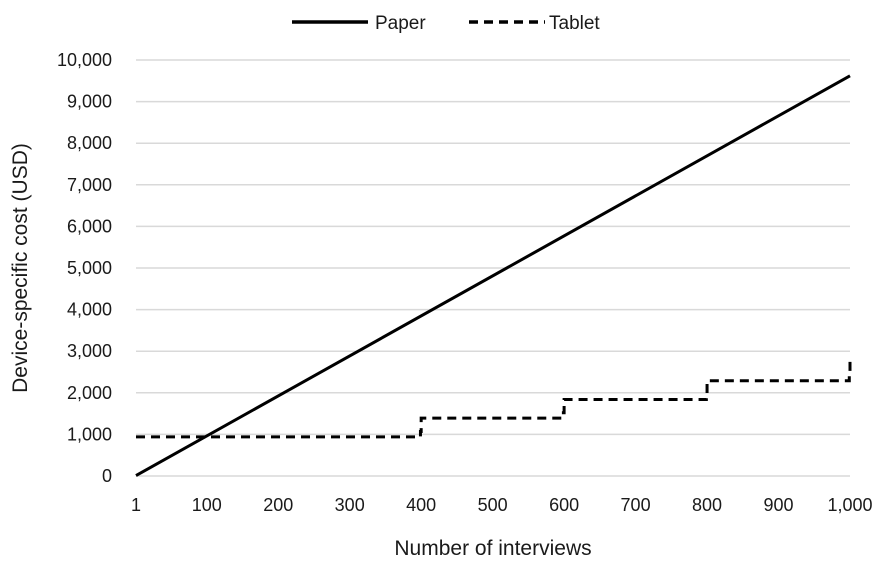 This screenshot has width=880, height=562. Describe the element at coordinates (89, 143) in the screenshot. I see `y-tick-label: 8,000` at that location.